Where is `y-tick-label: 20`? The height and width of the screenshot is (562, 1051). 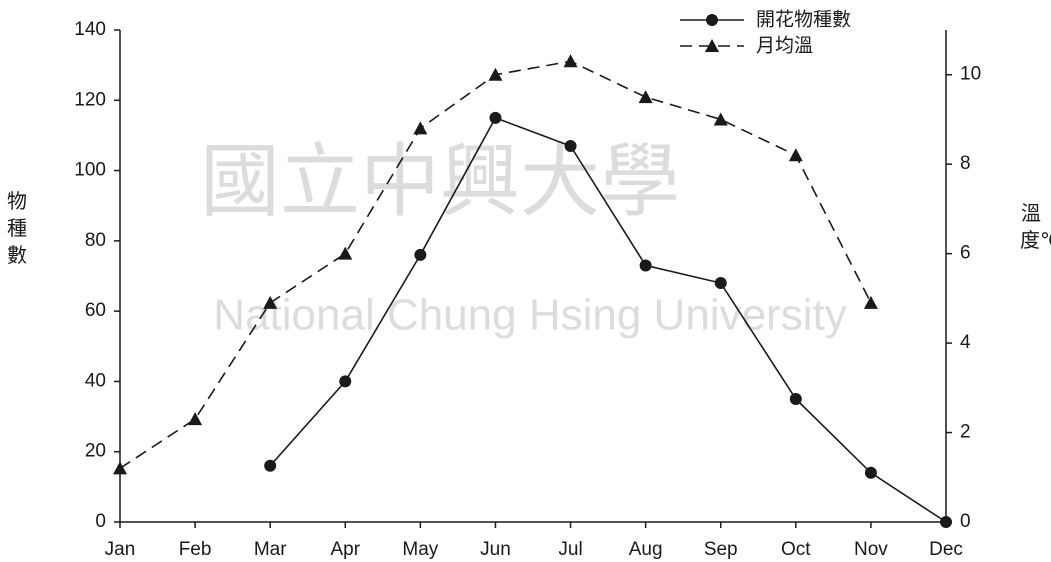 y-tick-label: 20 is located at coordinates (95, 451).